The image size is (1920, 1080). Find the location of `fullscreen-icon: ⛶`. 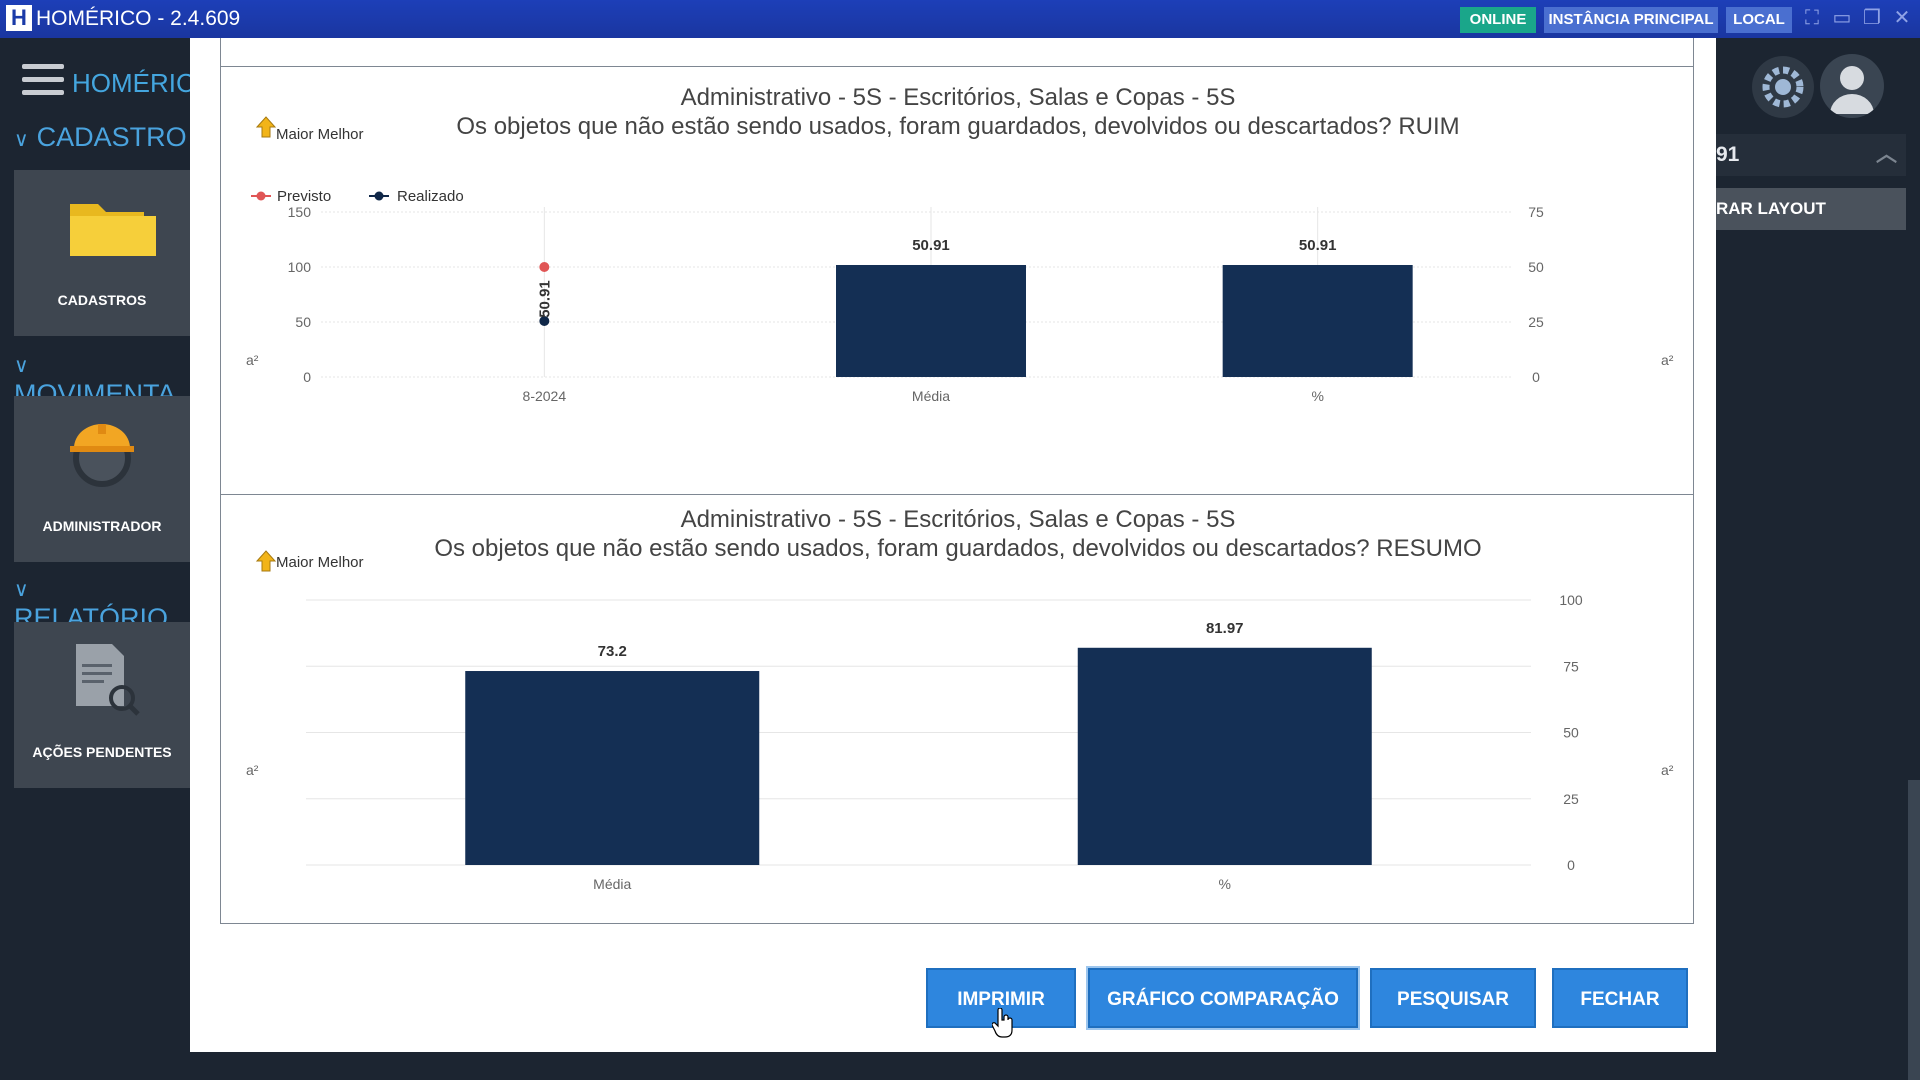

fullscreen-icon: ⛶ is located at coordinates (1812, 18).